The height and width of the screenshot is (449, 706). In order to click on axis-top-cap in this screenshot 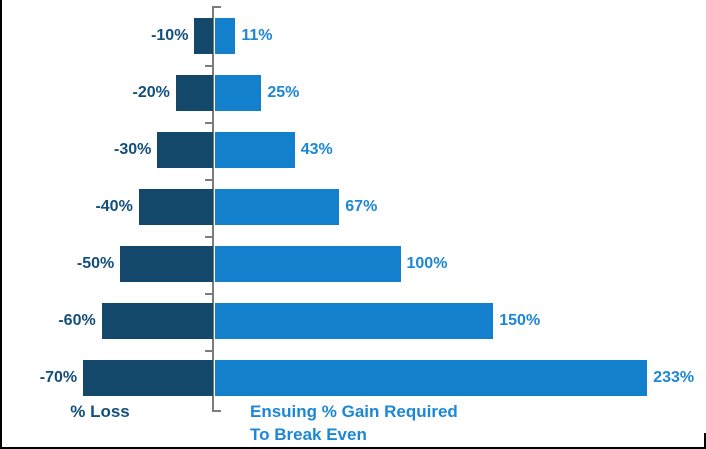, I will do `click(217, 7)`.